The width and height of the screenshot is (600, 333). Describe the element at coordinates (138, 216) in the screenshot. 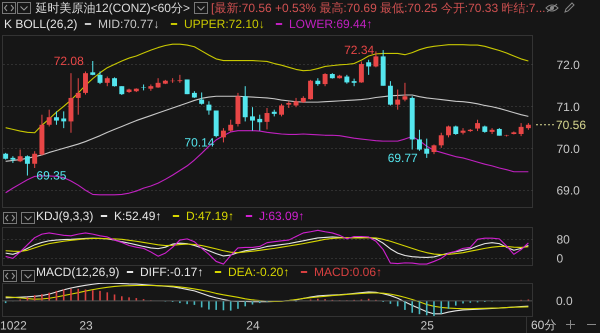

I see `legend-label: K:52.49↑` at that location.